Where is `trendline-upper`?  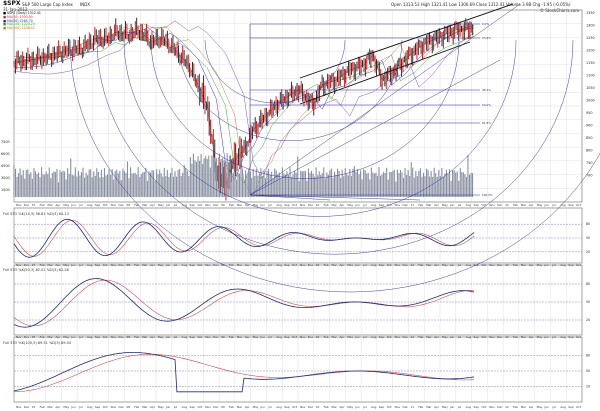 trendline-upper is located at coordinates (406, 41).